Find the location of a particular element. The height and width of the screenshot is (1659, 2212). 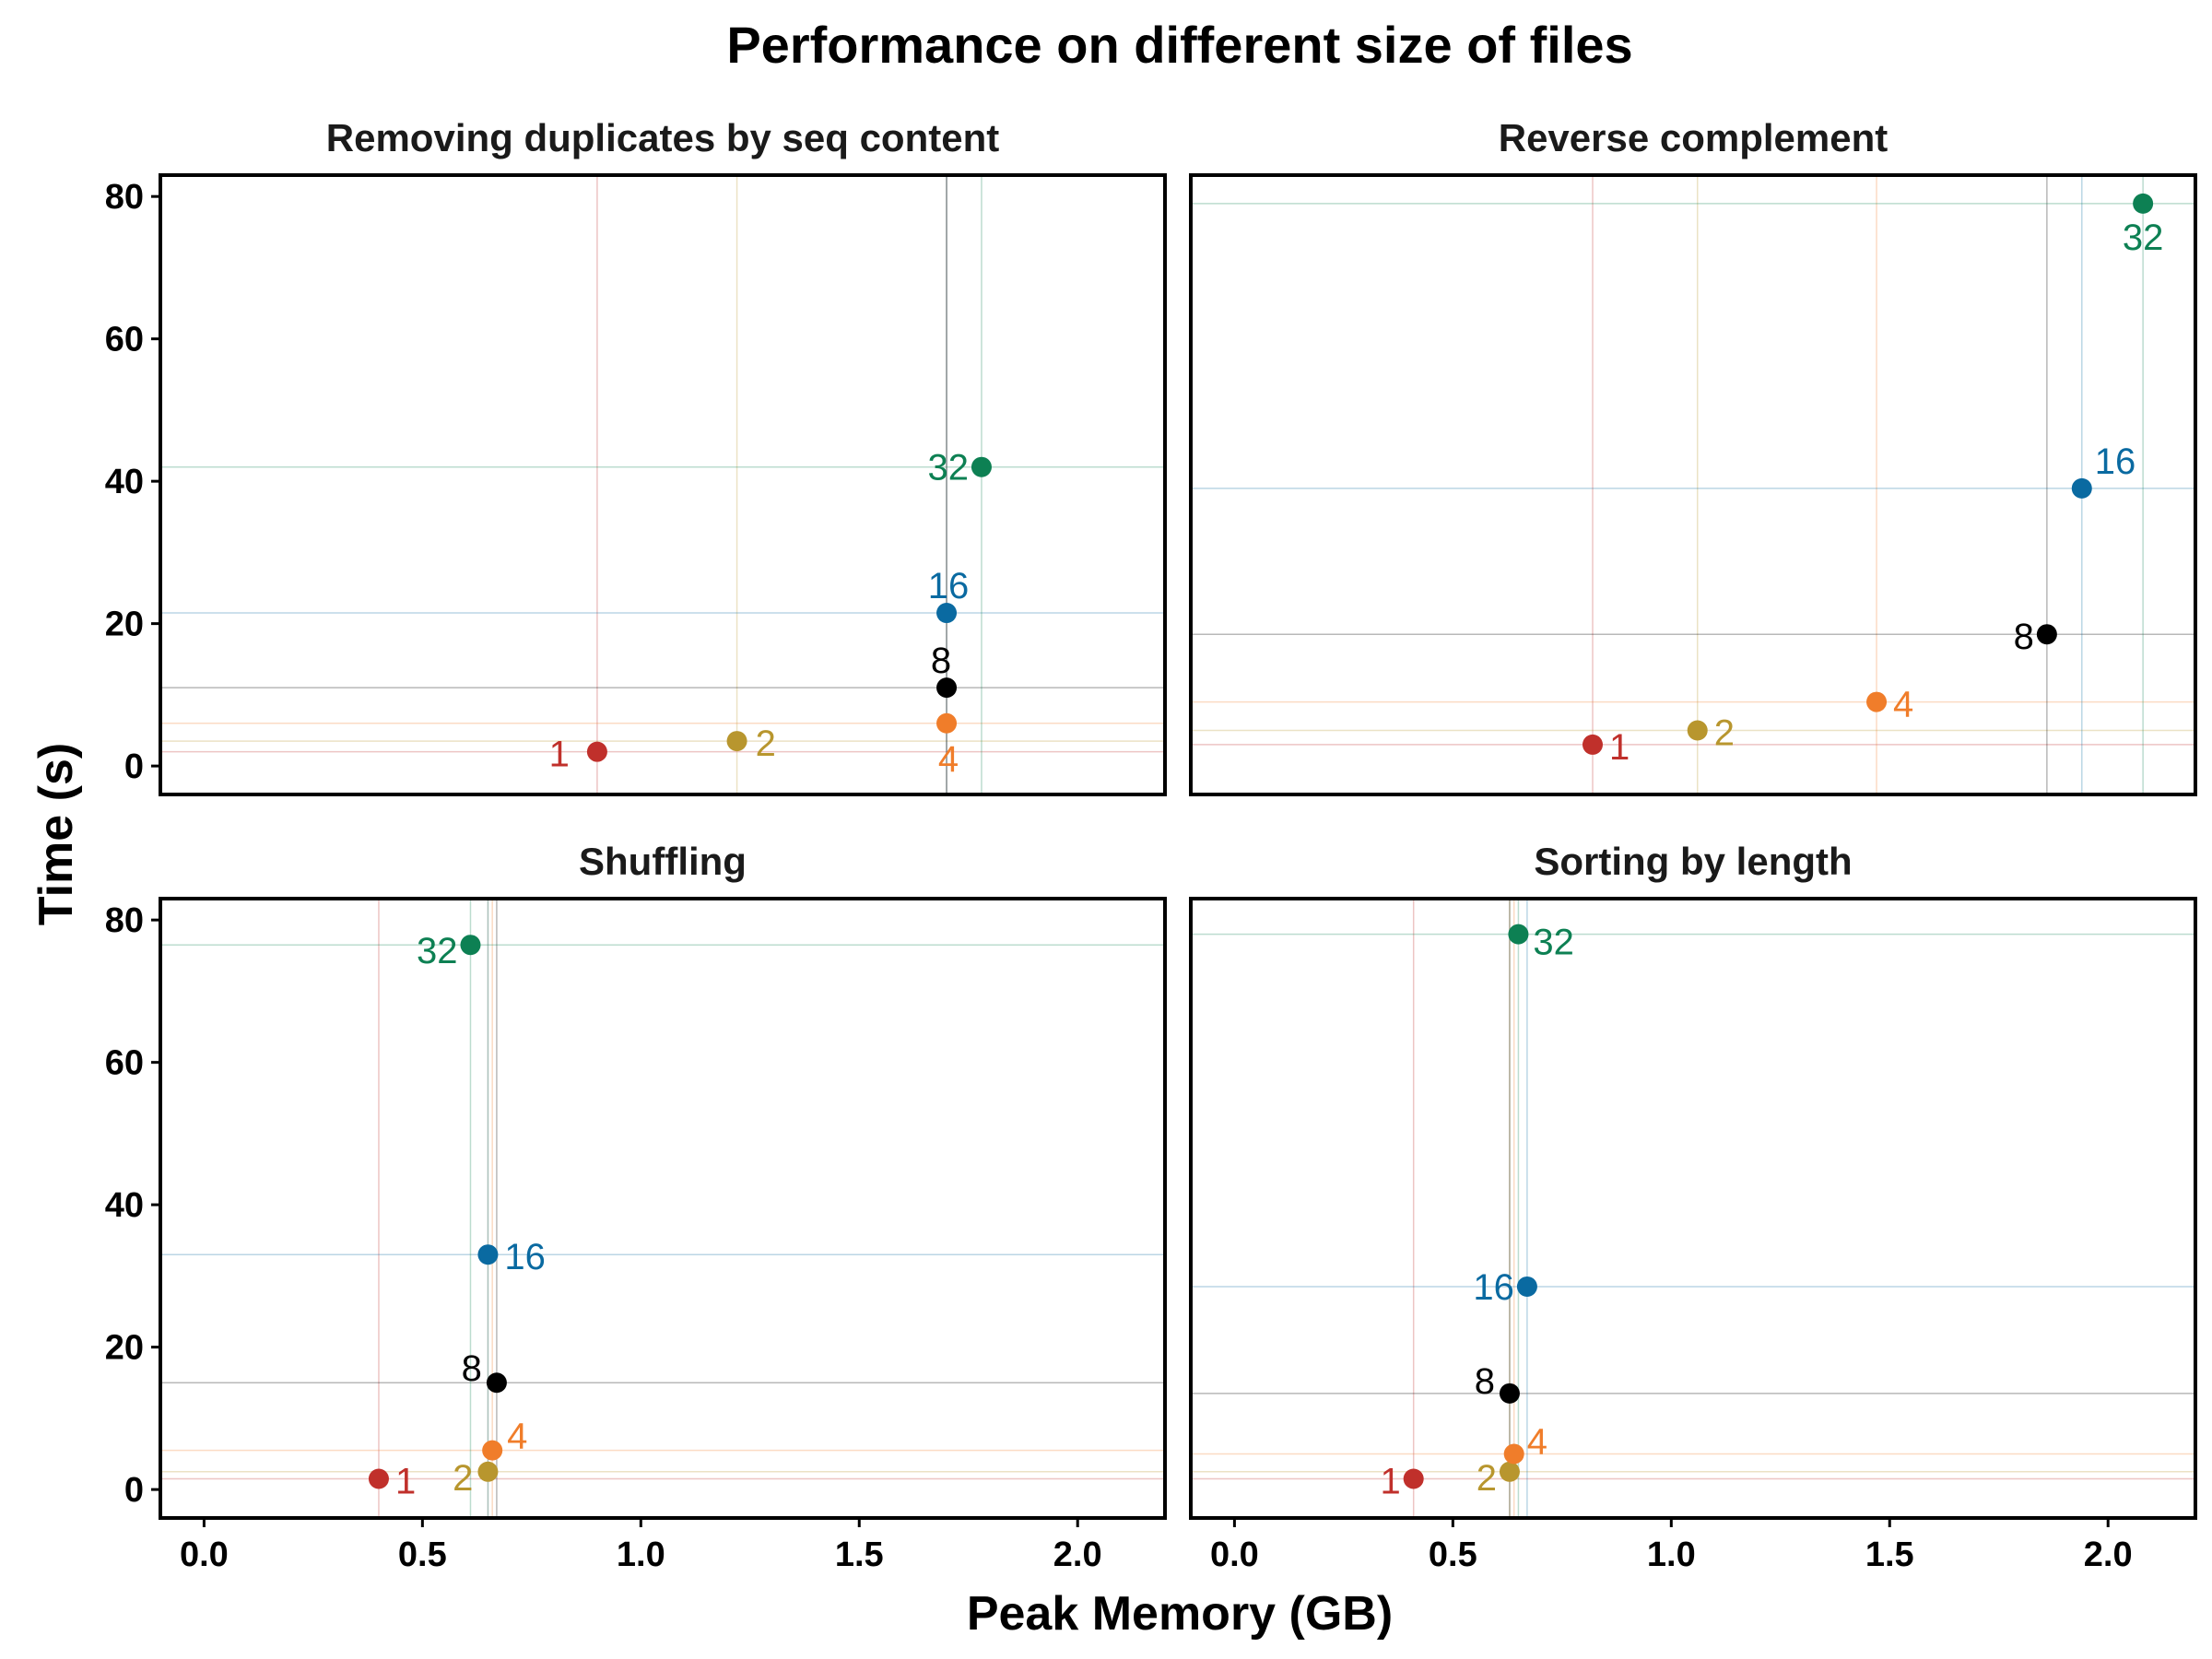

panel-title: Shuffling is located at coordinates (663, 861).